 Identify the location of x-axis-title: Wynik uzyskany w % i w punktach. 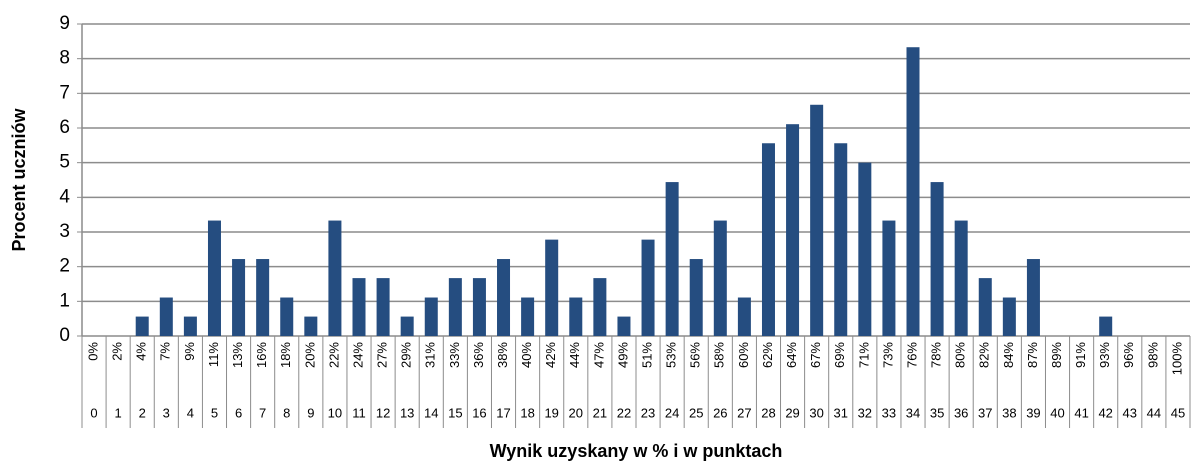
(636, 451).